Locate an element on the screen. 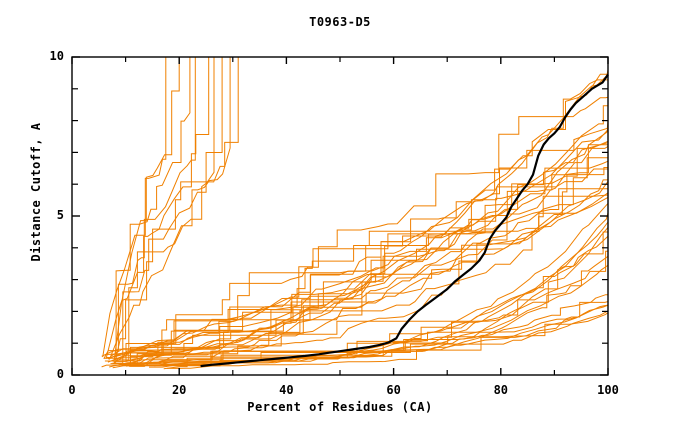 The height and width of the screenshot is (440, 680). x-tick-label: 20 is located at coordinates (179, 390).